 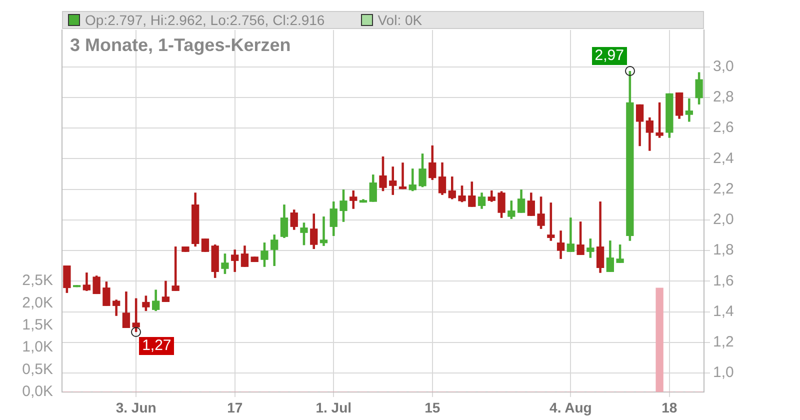 I want to click on y-tick-label: 1,6, so click(x=723, y=281).